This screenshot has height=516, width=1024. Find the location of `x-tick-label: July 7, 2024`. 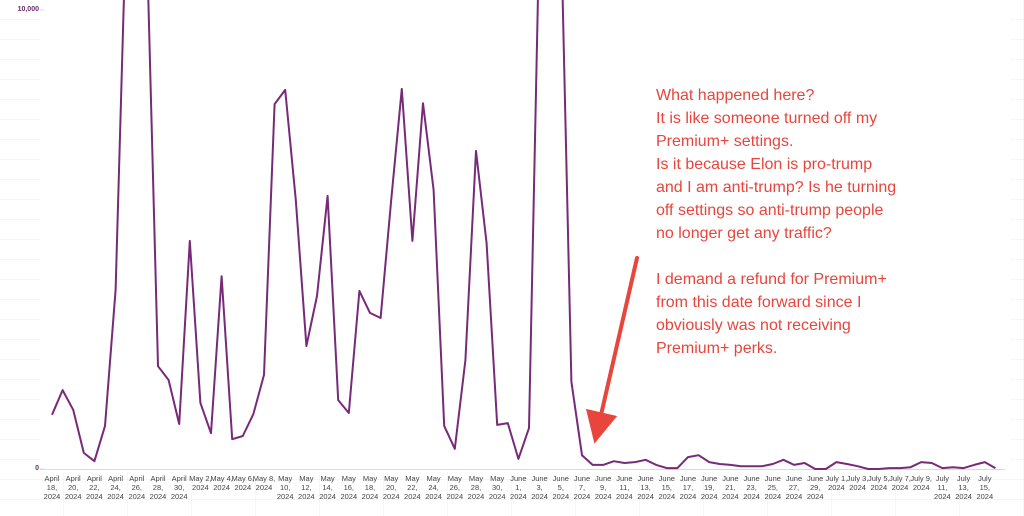

x-tick-label: July 7, 2024 is located at coordinates (900, 483).